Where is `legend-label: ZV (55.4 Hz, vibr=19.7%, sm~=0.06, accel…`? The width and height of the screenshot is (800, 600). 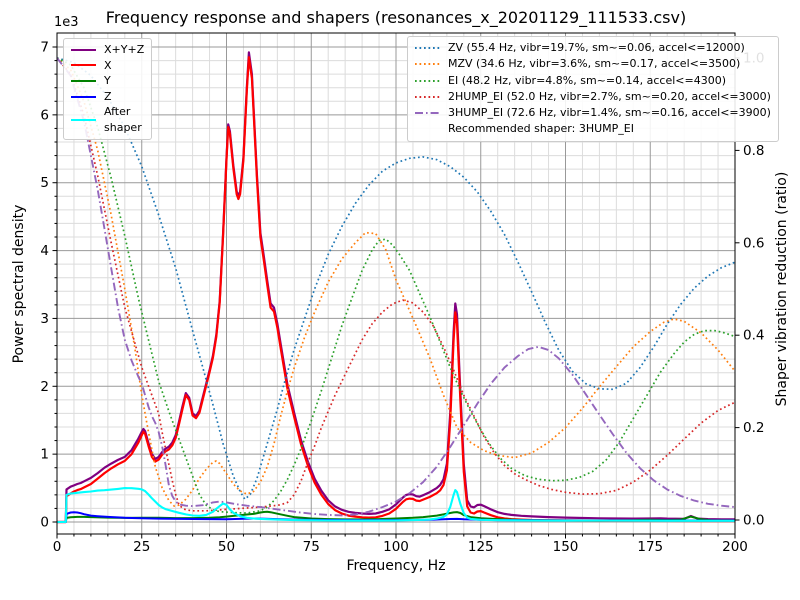
legend-label: ZV (55.4 Hz, vibr=19.7%, sm~=0.06, accel… is located at coordinates (596, 47).